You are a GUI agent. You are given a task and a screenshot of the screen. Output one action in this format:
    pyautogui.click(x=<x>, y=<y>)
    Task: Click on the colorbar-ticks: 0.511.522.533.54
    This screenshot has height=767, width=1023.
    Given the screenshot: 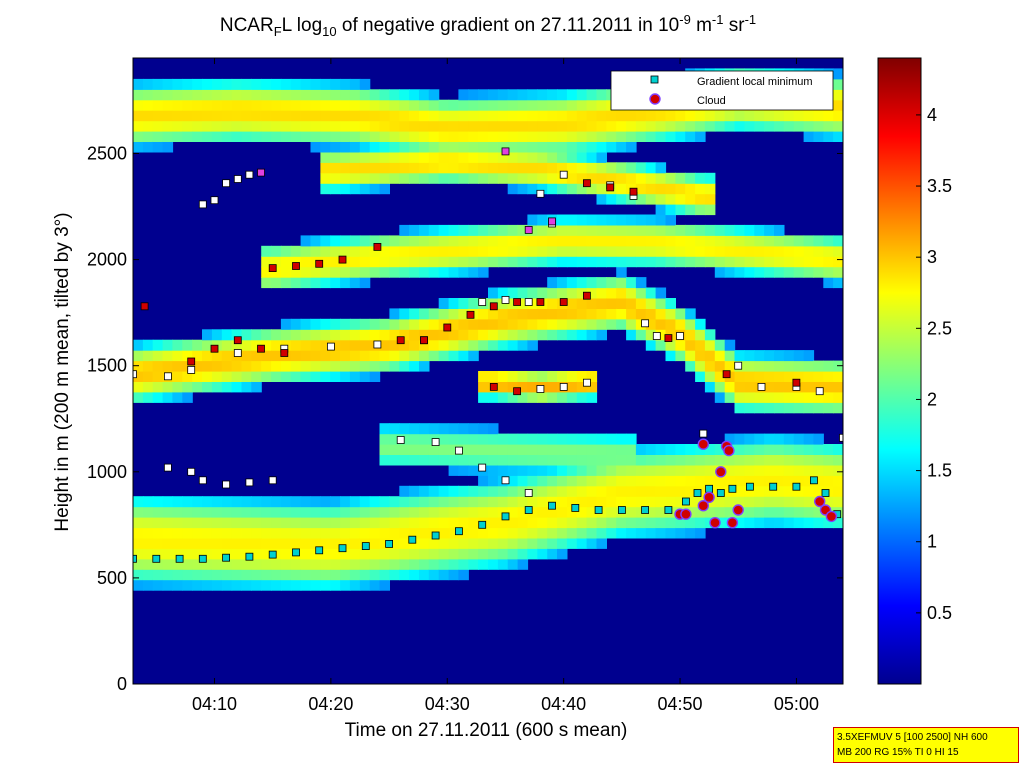 What is the action you would take?
    pyautogui.click(x=934, y=364)
    